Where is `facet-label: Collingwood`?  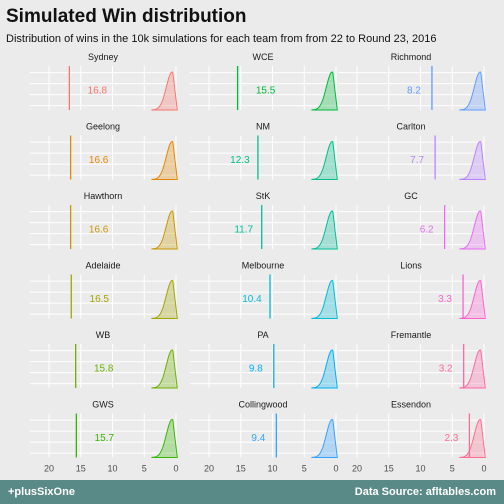
facet-label: Collingwood is located at coordinates (262, 405).